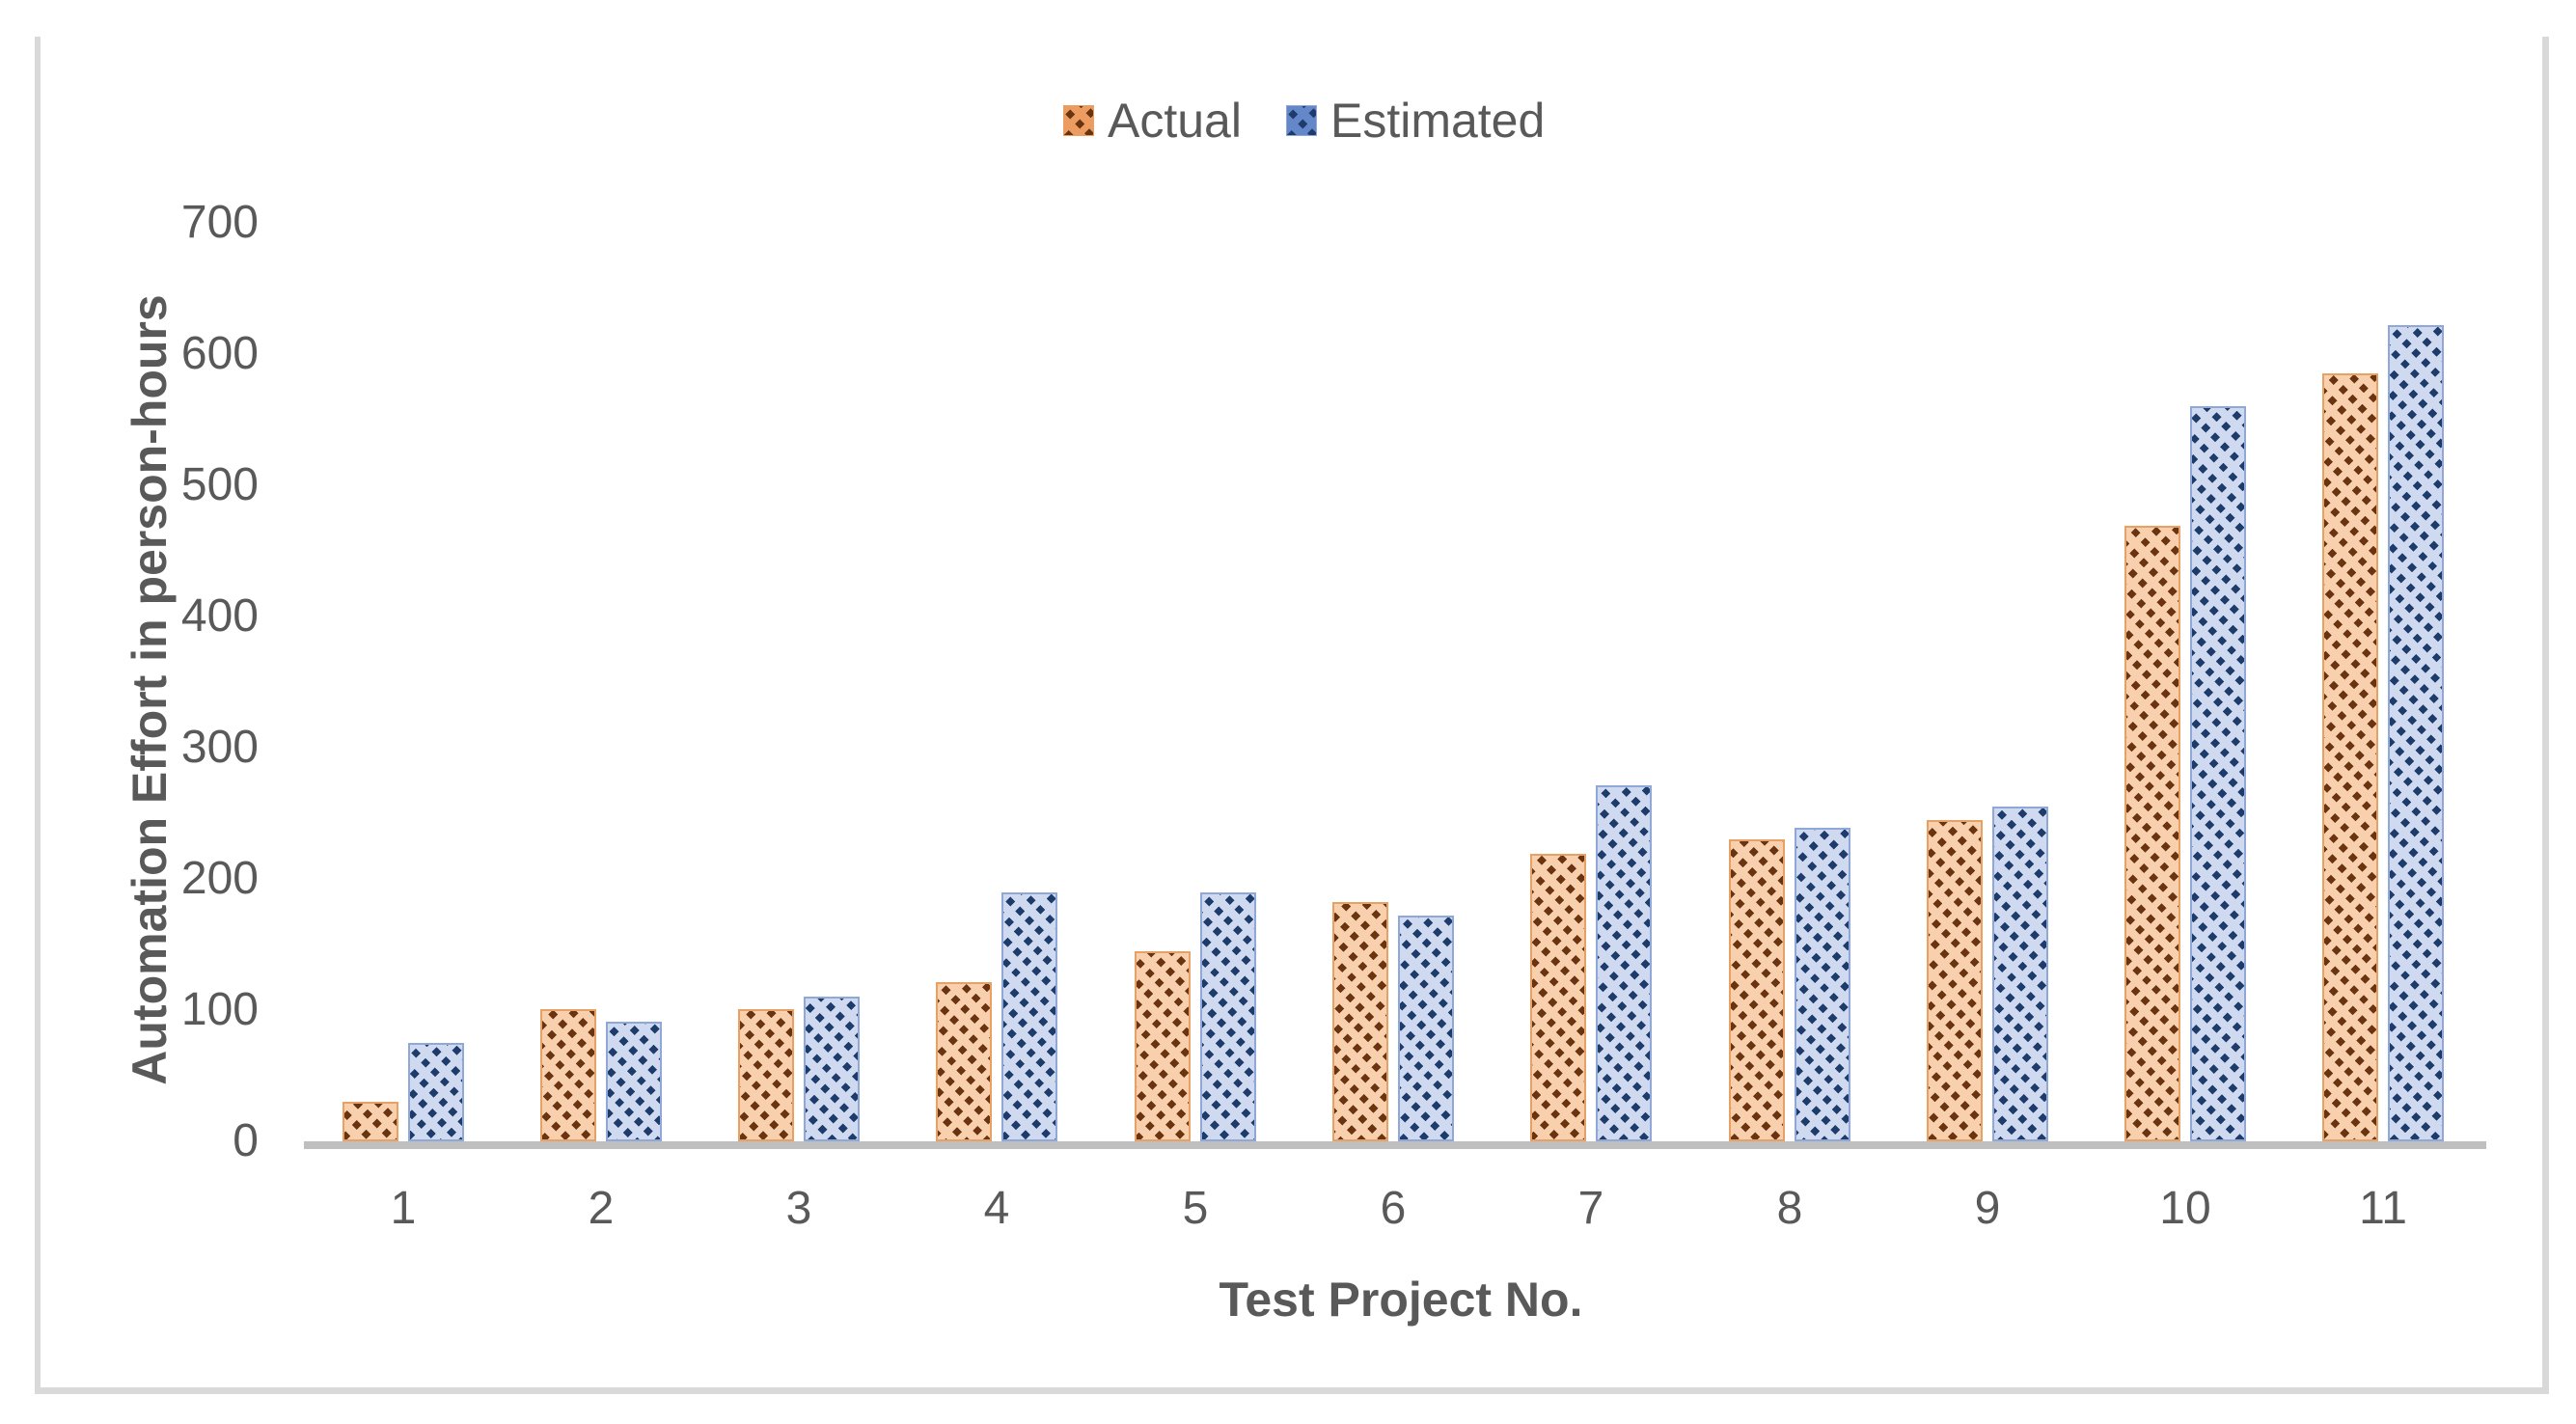 The width and height of the screenshot is (2576, 1424). I want to click on legend-item-estimated: Estimated, so click(1416, 121).